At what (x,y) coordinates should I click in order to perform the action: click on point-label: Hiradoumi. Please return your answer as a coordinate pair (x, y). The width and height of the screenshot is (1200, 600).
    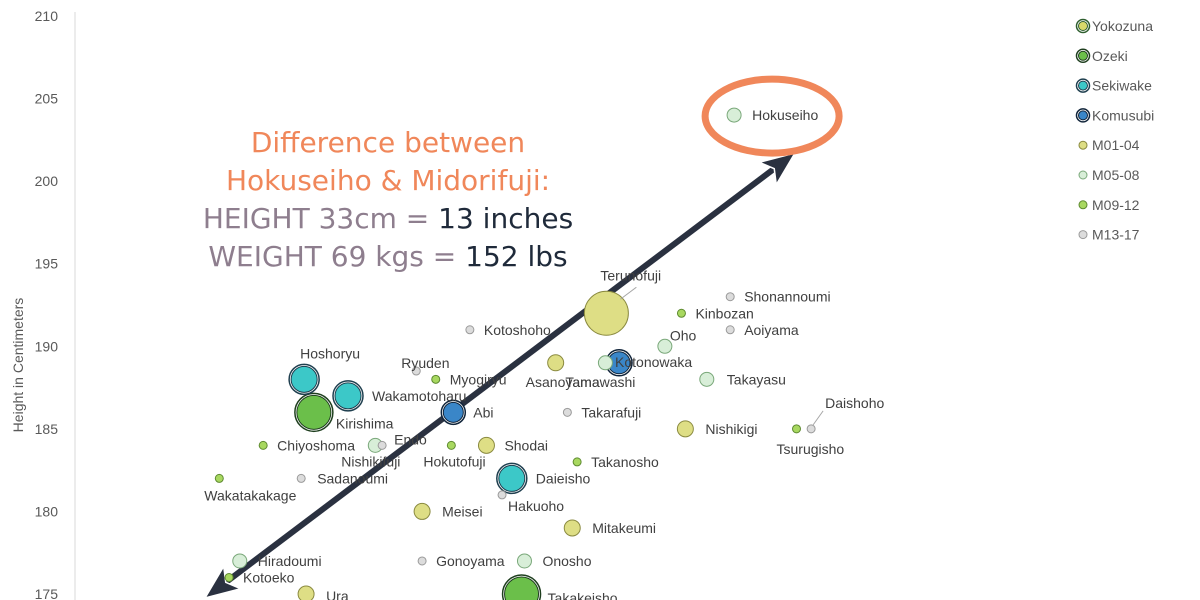
    Looking at the image, I should click on (290, 561).